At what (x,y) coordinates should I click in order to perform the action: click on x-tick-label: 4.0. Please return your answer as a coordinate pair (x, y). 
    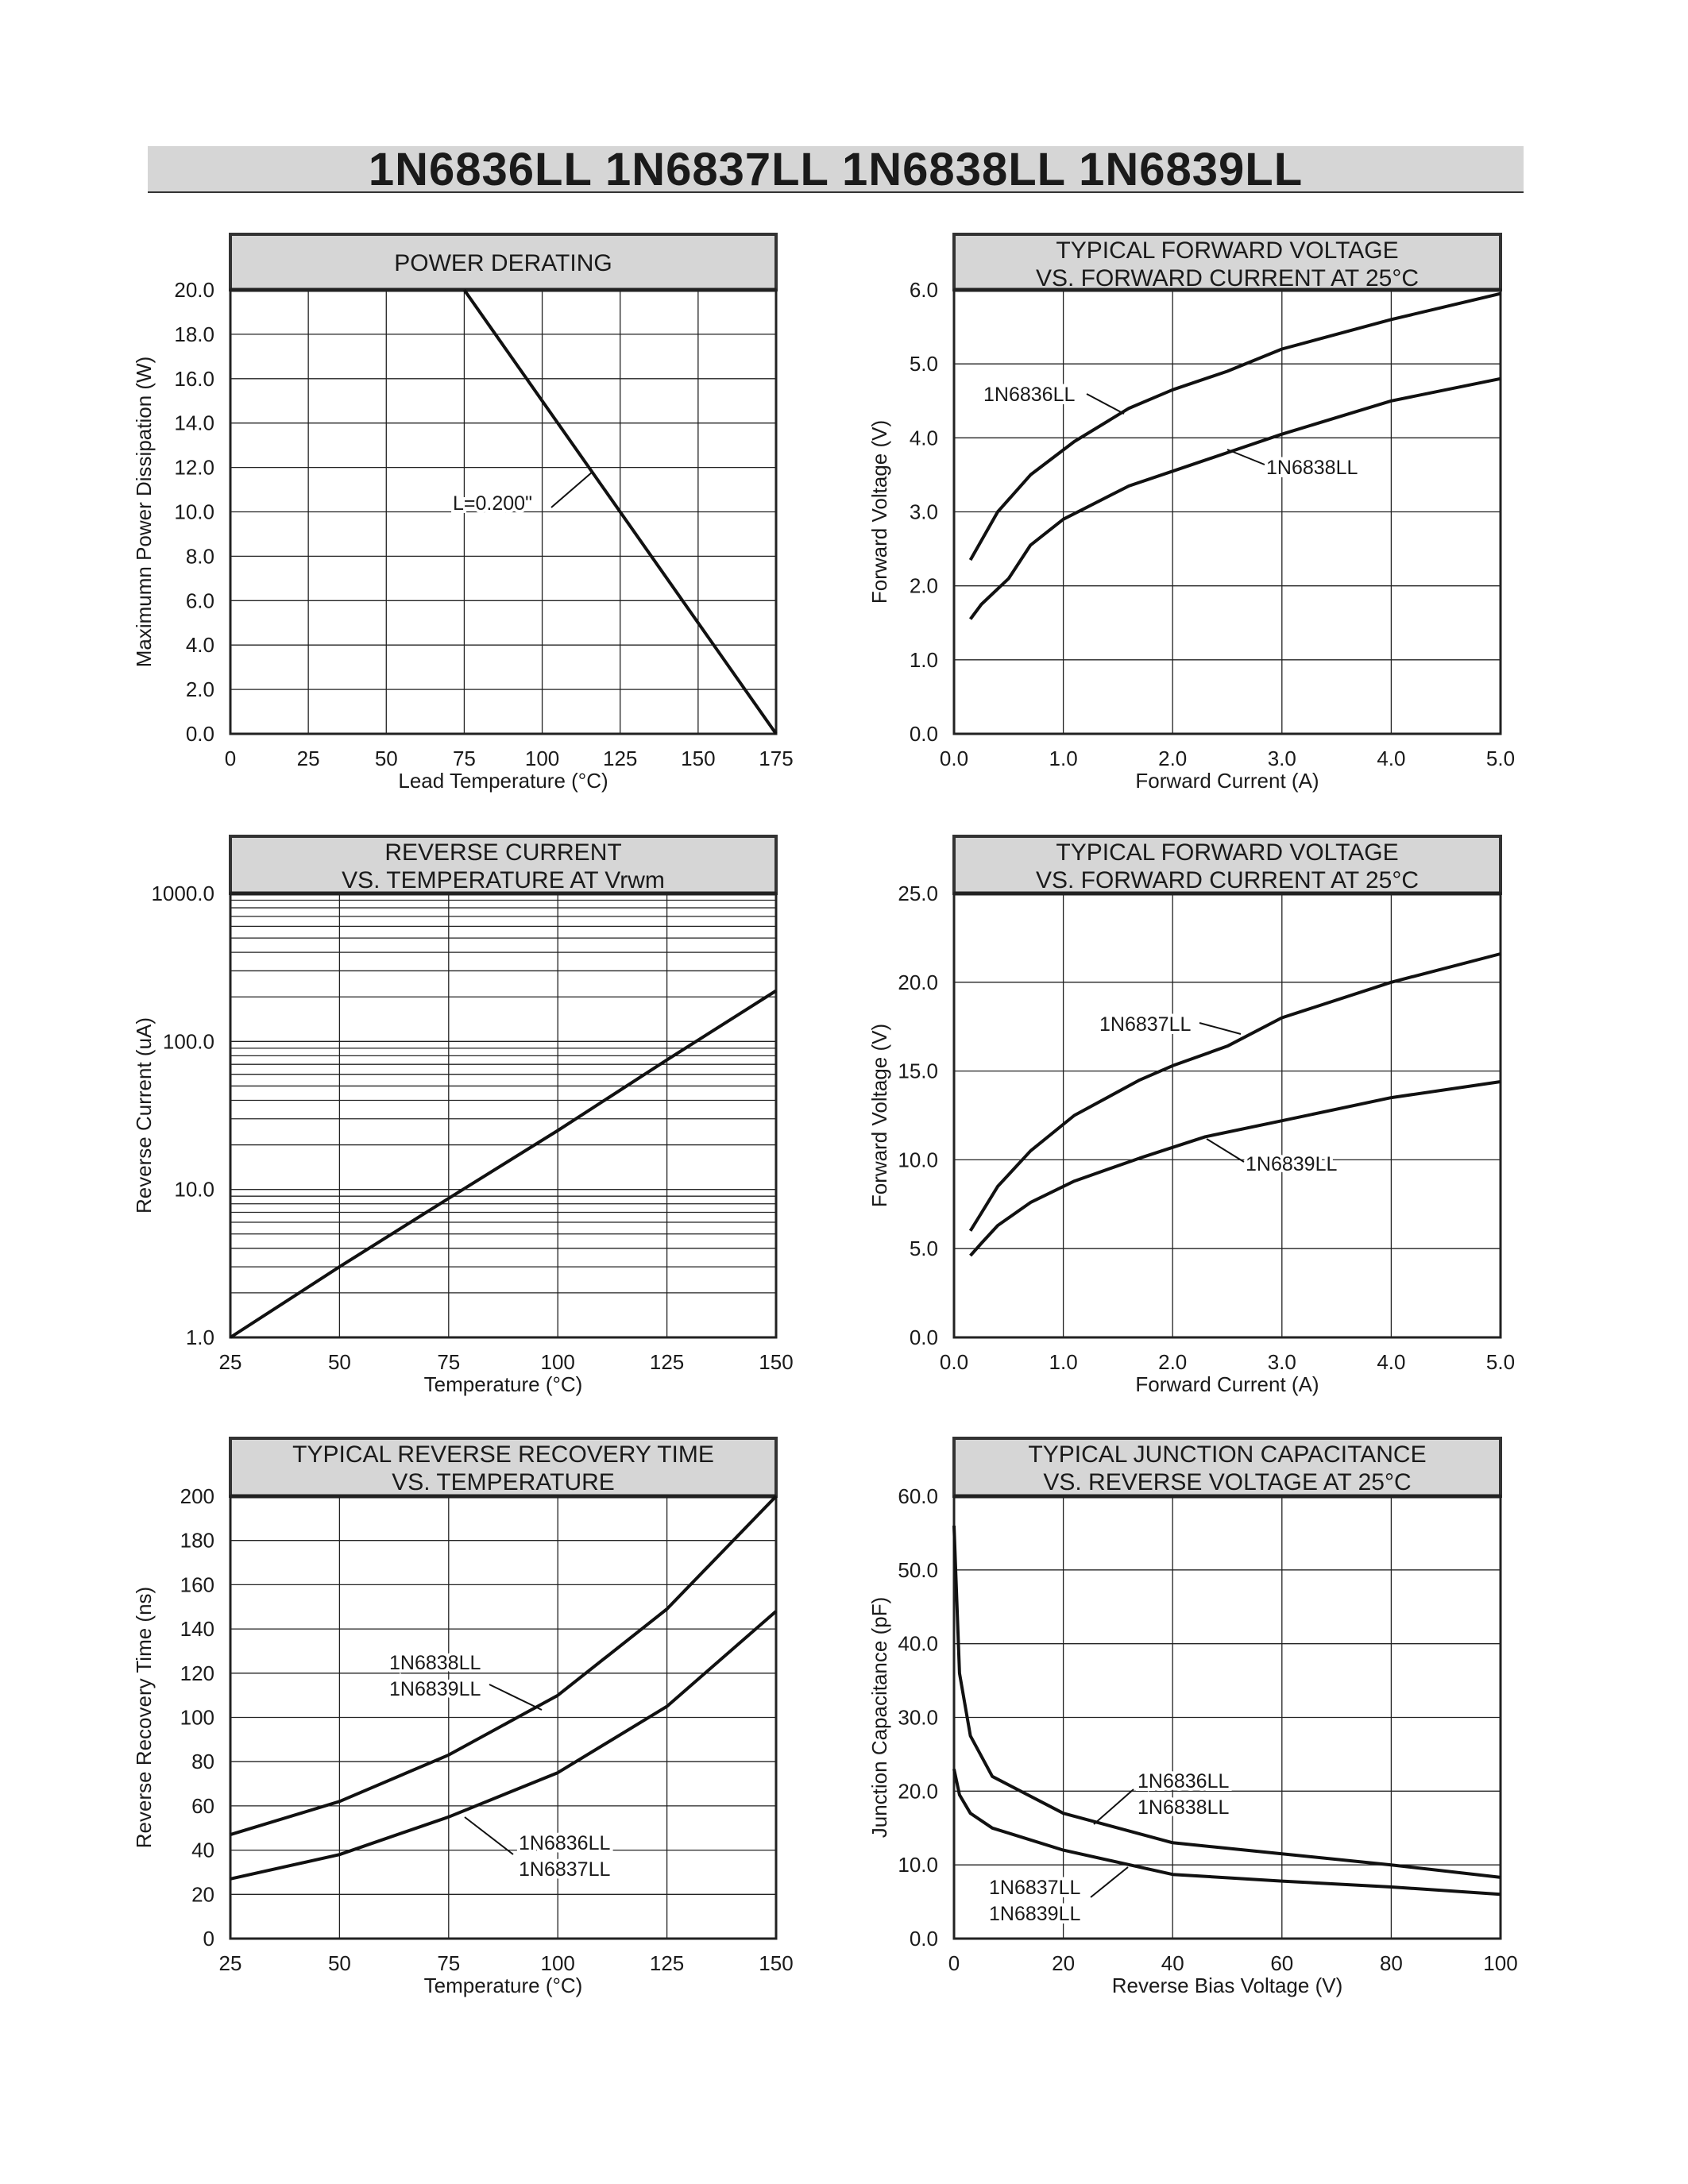
    Looking at the image, I should click on (1391, 758).